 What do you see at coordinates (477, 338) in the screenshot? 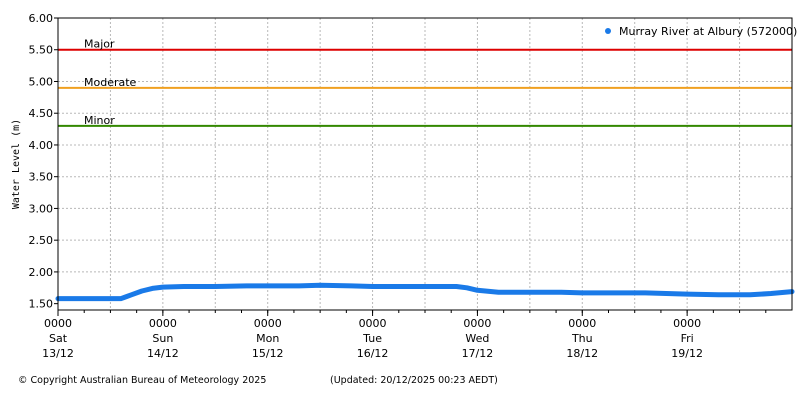
I see `x-tick-weekday: Wed` at bounding box center [477, 338].